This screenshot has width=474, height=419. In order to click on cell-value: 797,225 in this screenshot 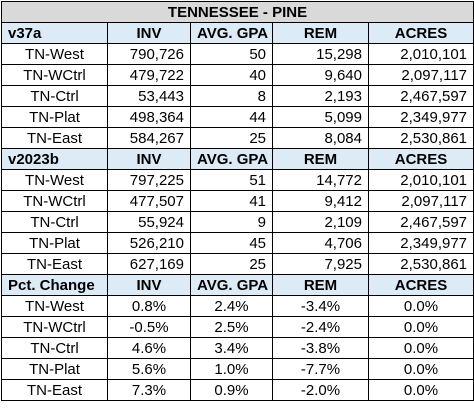, I will do `click(149, 180)`.